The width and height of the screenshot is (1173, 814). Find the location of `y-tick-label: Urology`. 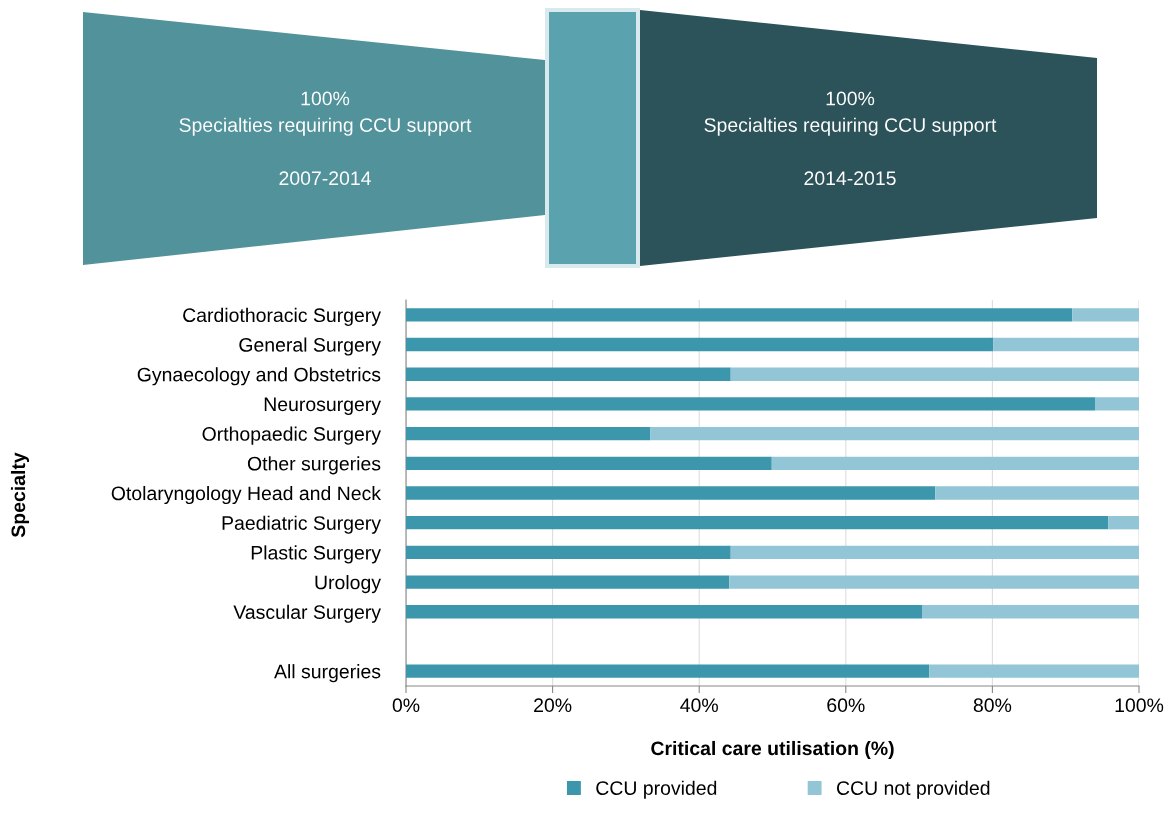

y-tick-label: Urology is located at coordinates (348, 584).